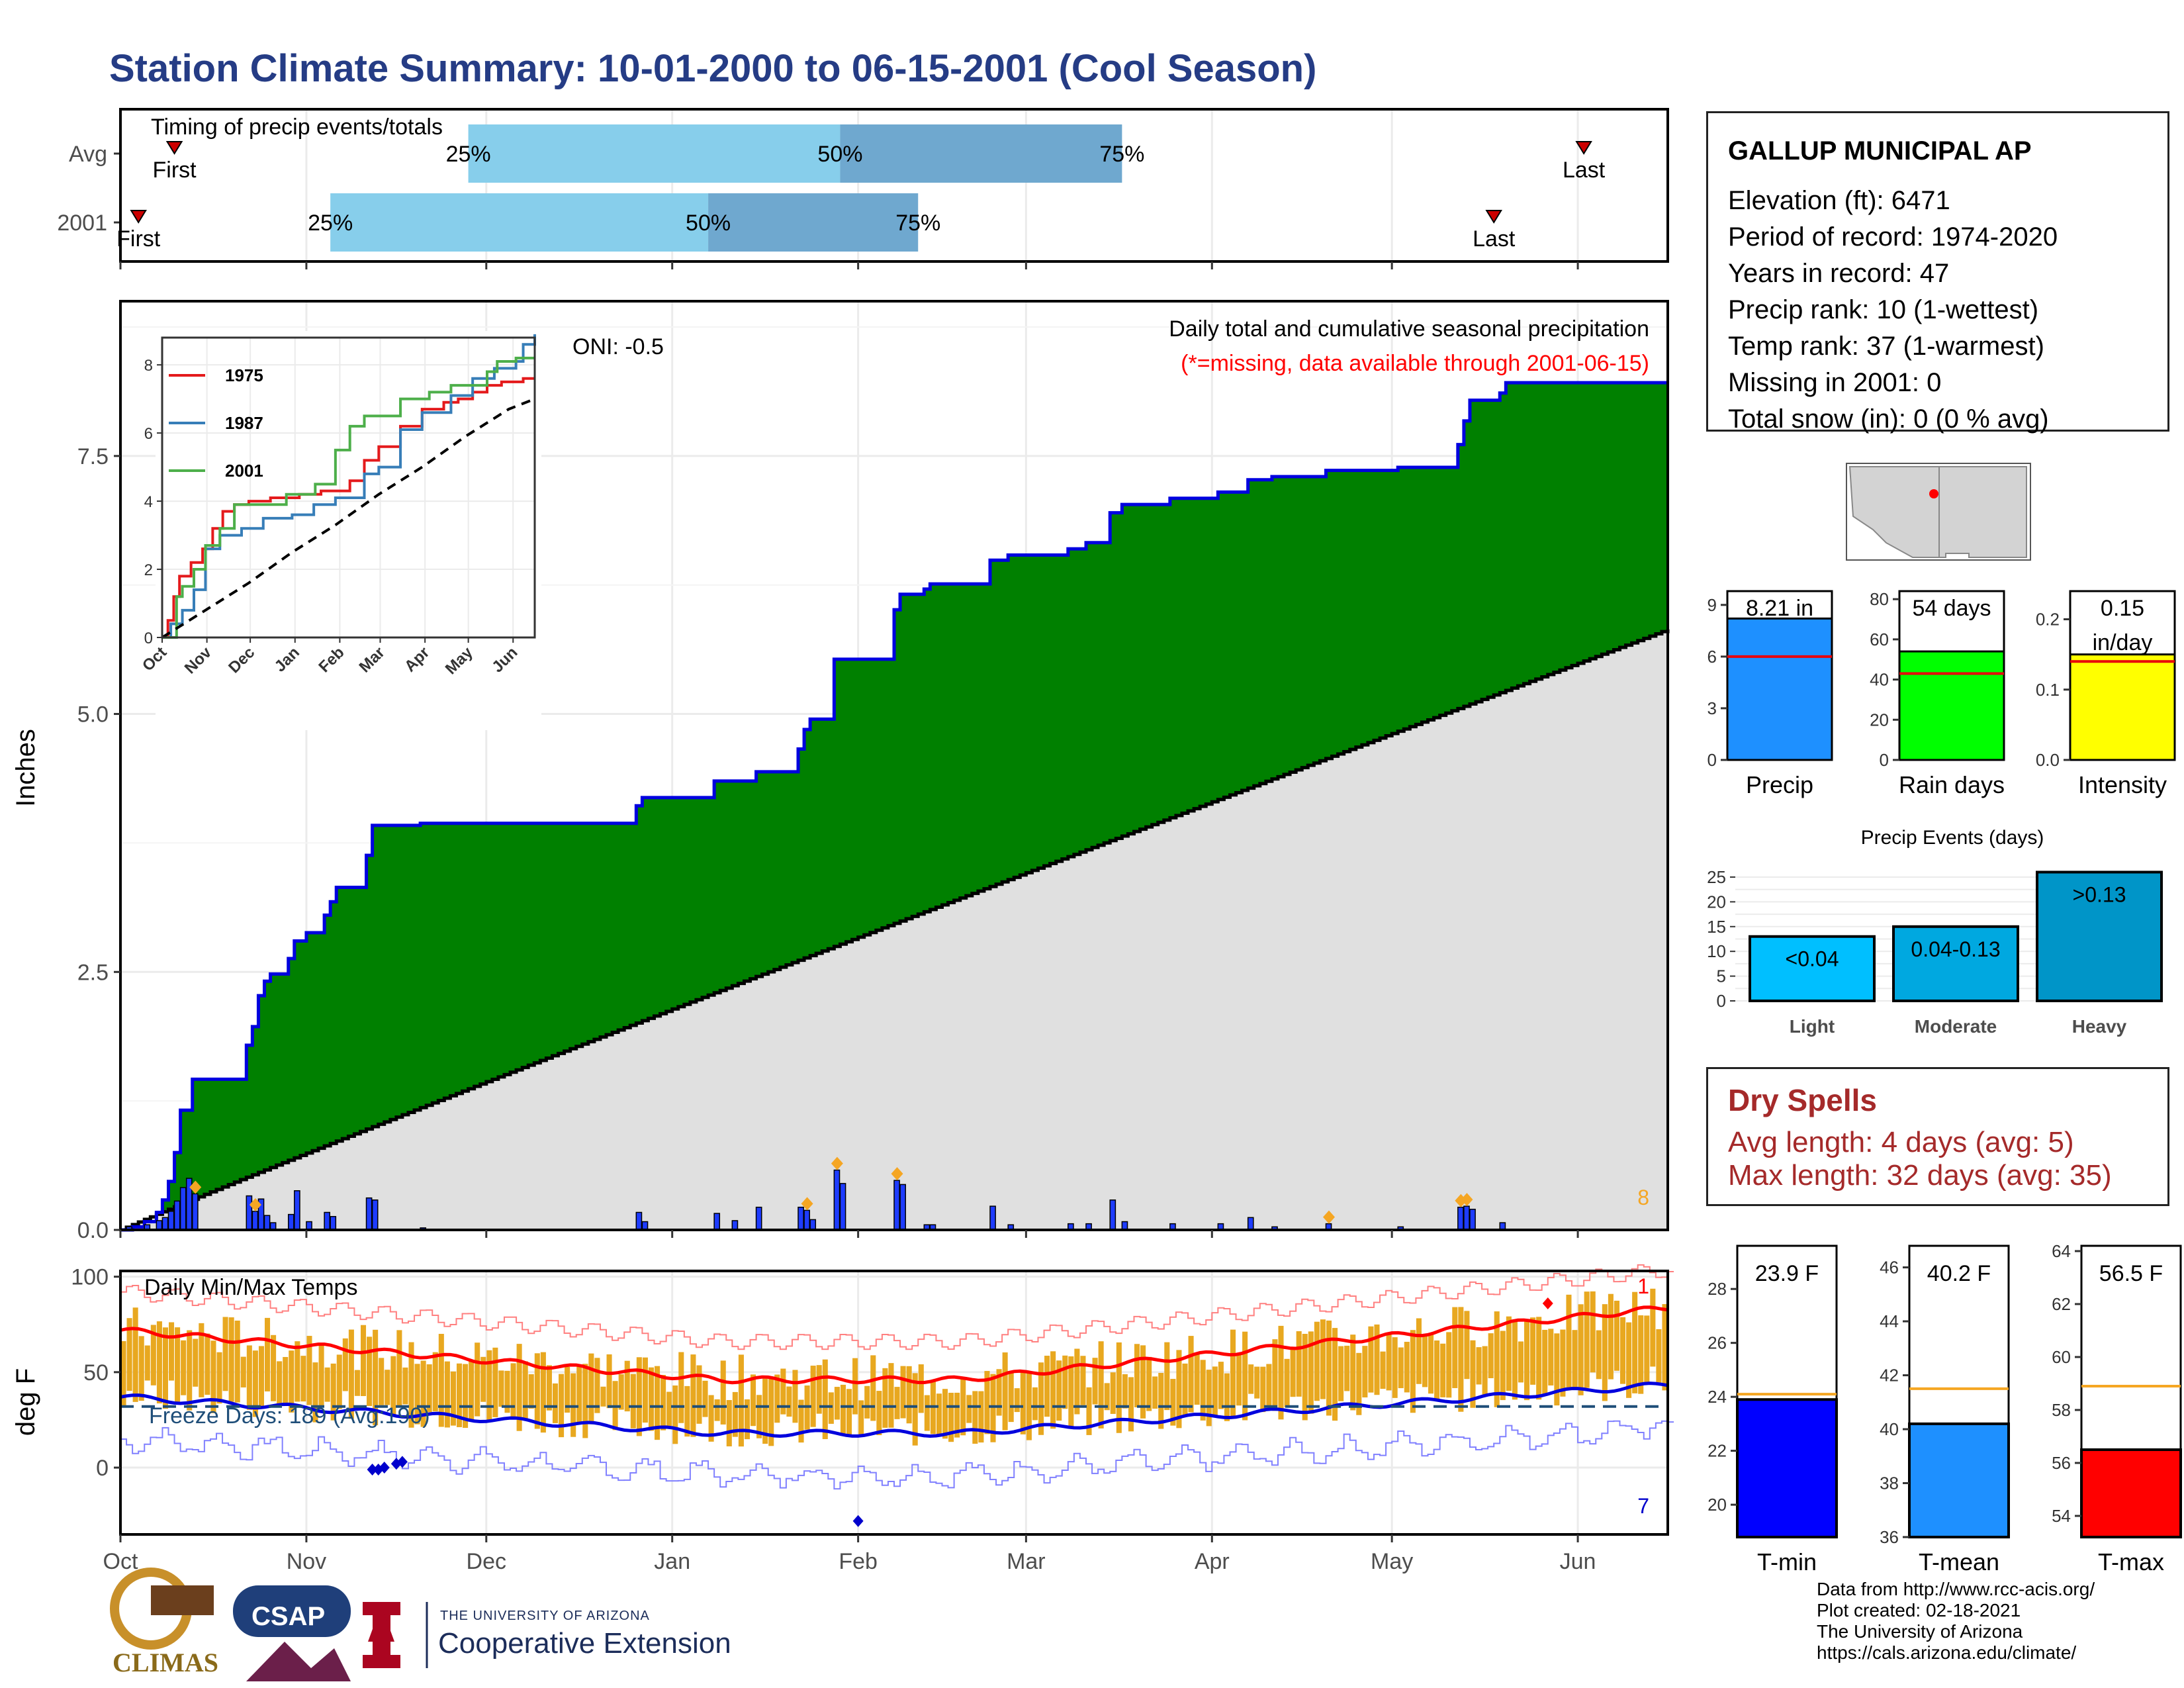 The width and height of the screenshot is (2184, 1688). What do you see at coordinates (519, 222) in the screenshot?
I see `timing-bar-q25-q50` at bounding box center [519, 222].